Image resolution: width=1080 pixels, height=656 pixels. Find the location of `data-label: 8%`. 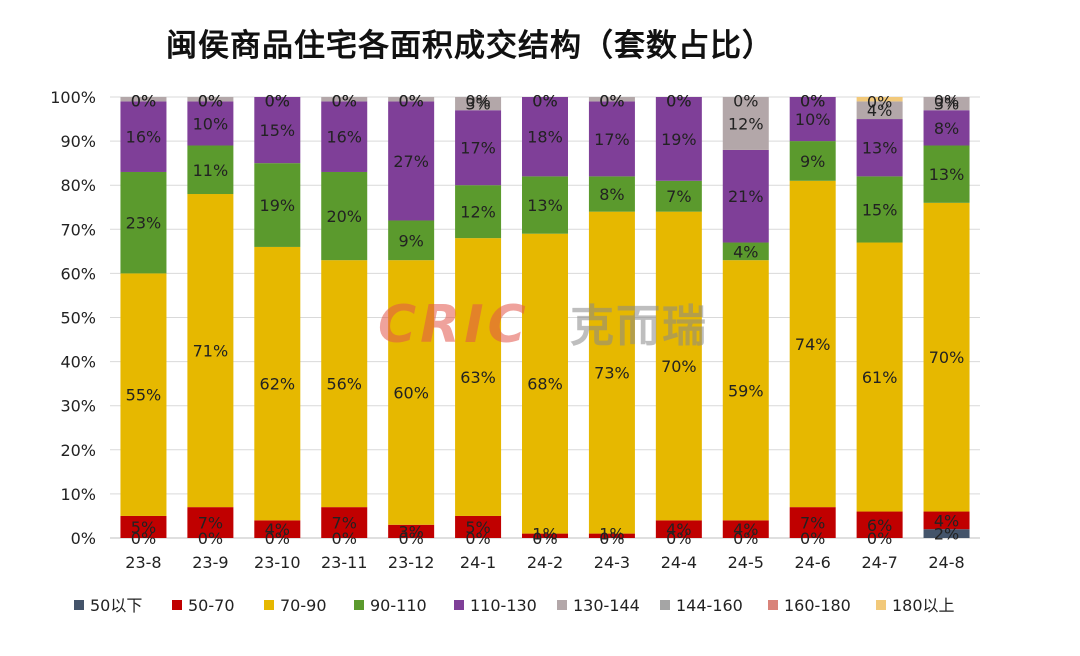

data-label: 8% is located at coordinates (946, 128).